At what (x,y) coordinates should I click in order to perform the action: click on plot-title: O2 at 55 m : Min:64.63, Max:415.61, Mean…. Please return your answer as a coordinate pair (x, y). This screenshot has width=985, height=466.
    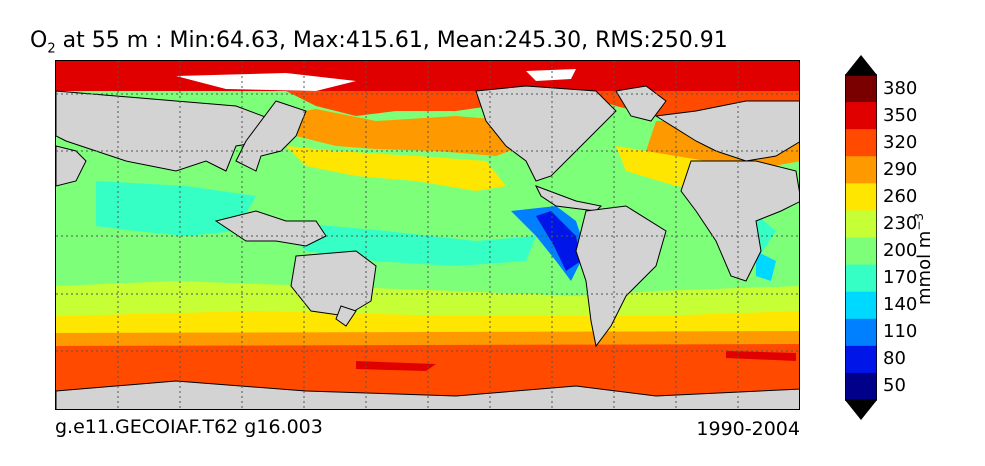
    Looking at the image, I should click on (379, 42).